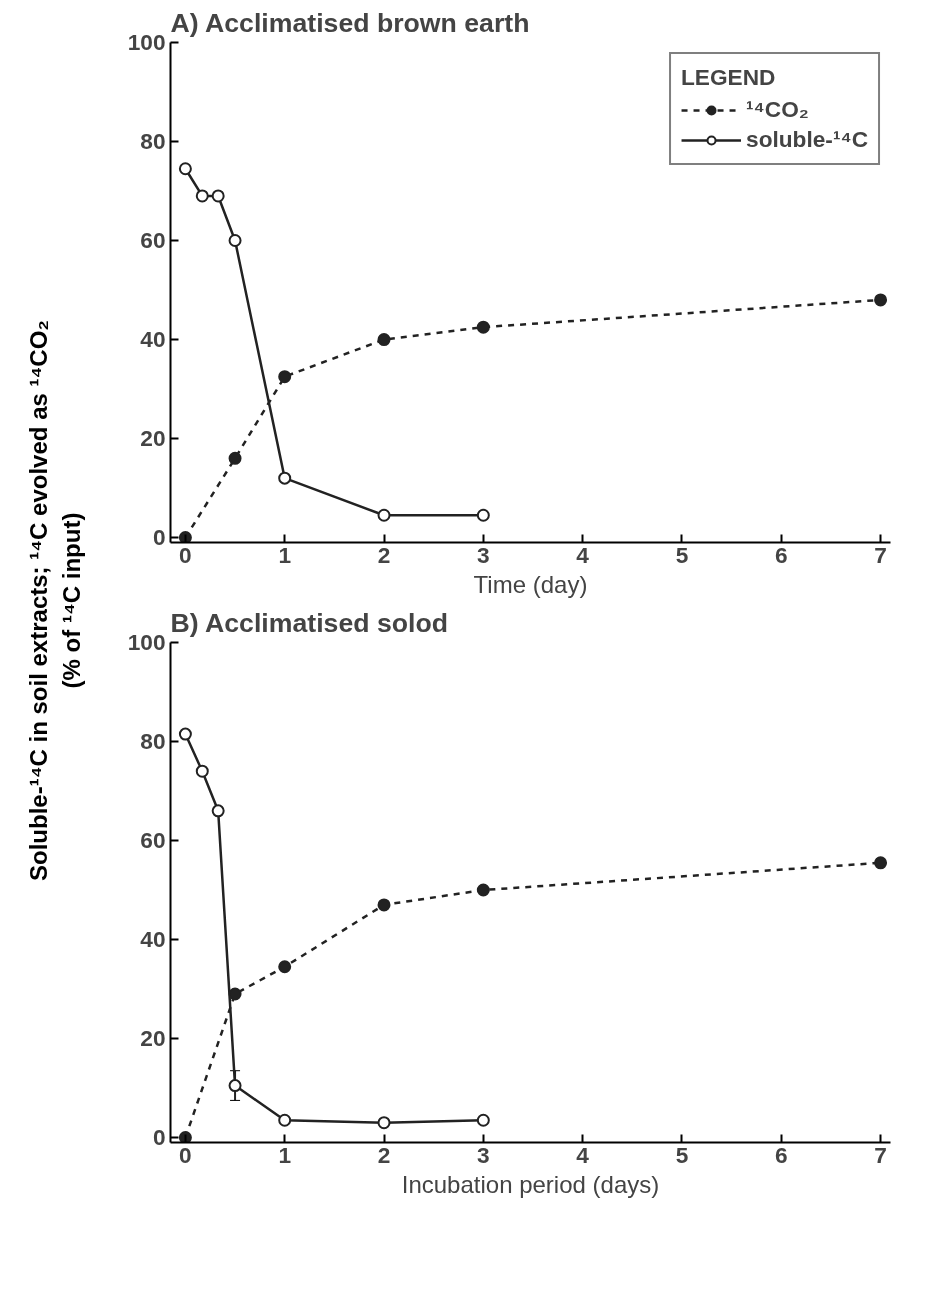 Image resolution: width=946 pixels, height=1315 pixels. Describe the element at coordinates (807, 139) in the screenshot. I see `legend-label: soluble-¹⁴C` at that location.